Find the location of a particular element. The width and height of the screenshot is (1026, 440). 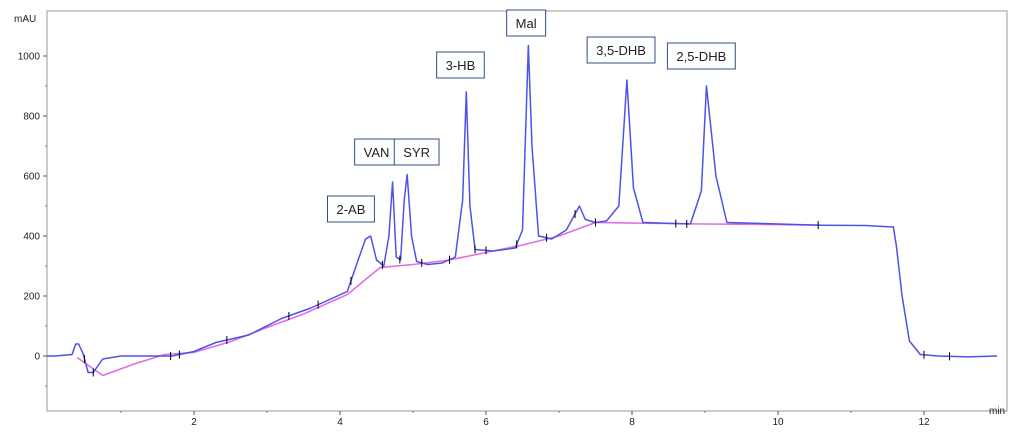

y-tick-label: 800 is located at coordinates (31, 117).